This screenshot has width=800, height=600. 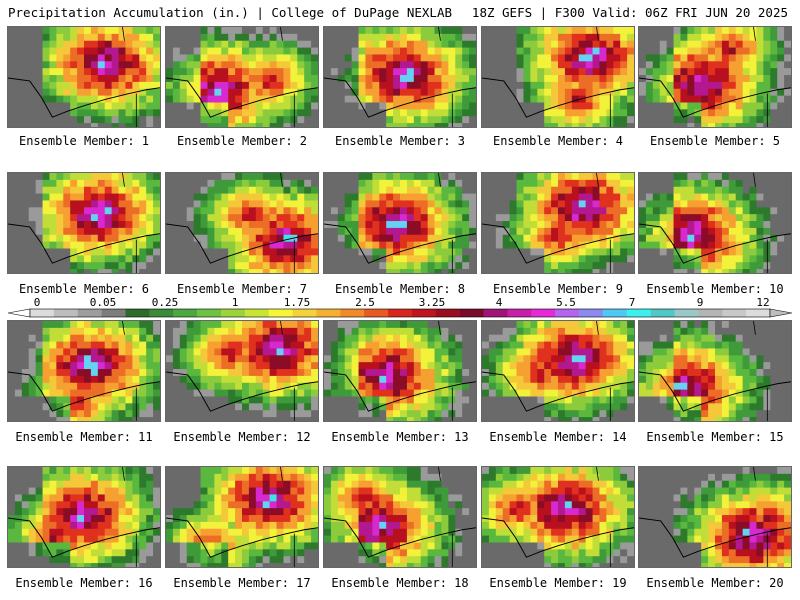 What do you see at coordinates (558, 437) in the screenshot?
I see `ensemble-member-label: Ensemble Member: 14` at bounding box center [558, 437].